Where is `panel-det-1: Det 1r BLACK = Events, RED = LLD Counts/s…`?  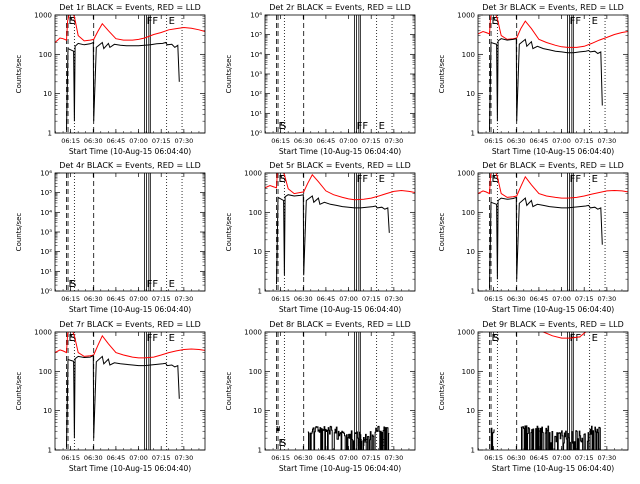 panel-det-1: Det 1r BLACK = Events, RED = LLD Counts/s… is located at coordinates (110, 79).